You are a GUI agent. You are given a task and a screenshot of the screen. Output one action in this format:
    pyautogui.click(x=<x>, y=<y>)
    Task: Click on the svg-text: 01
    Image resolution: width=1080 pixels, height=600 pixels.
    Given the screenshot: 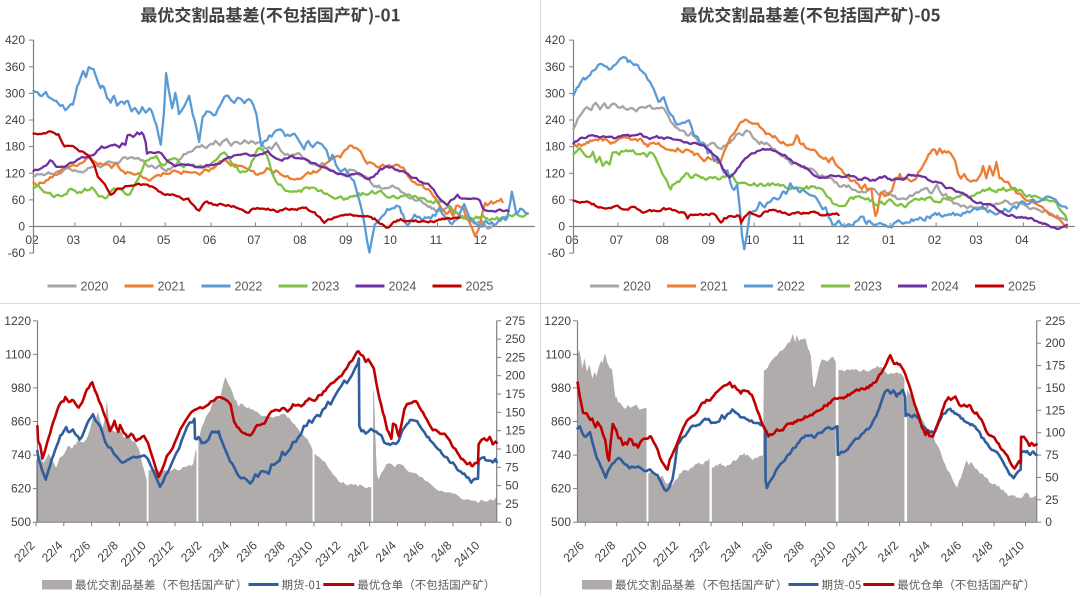 What is the action you would take?
    pyautogui.click(x=889, y=240)
    